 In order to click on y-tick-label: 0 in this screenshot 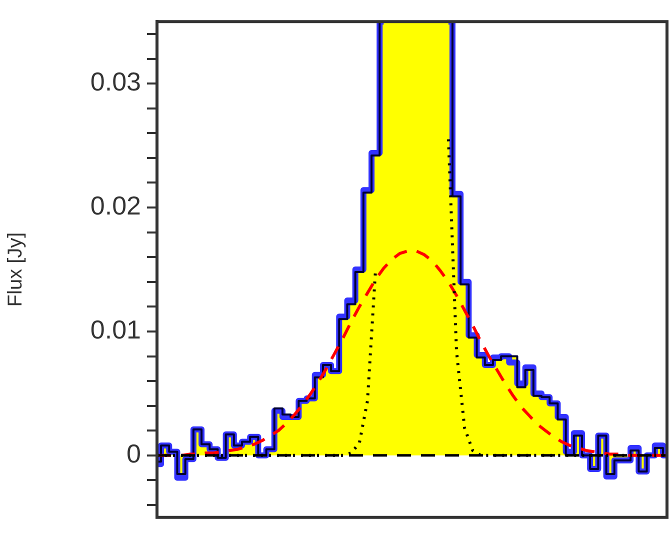, I will do `click(133, 453)`.